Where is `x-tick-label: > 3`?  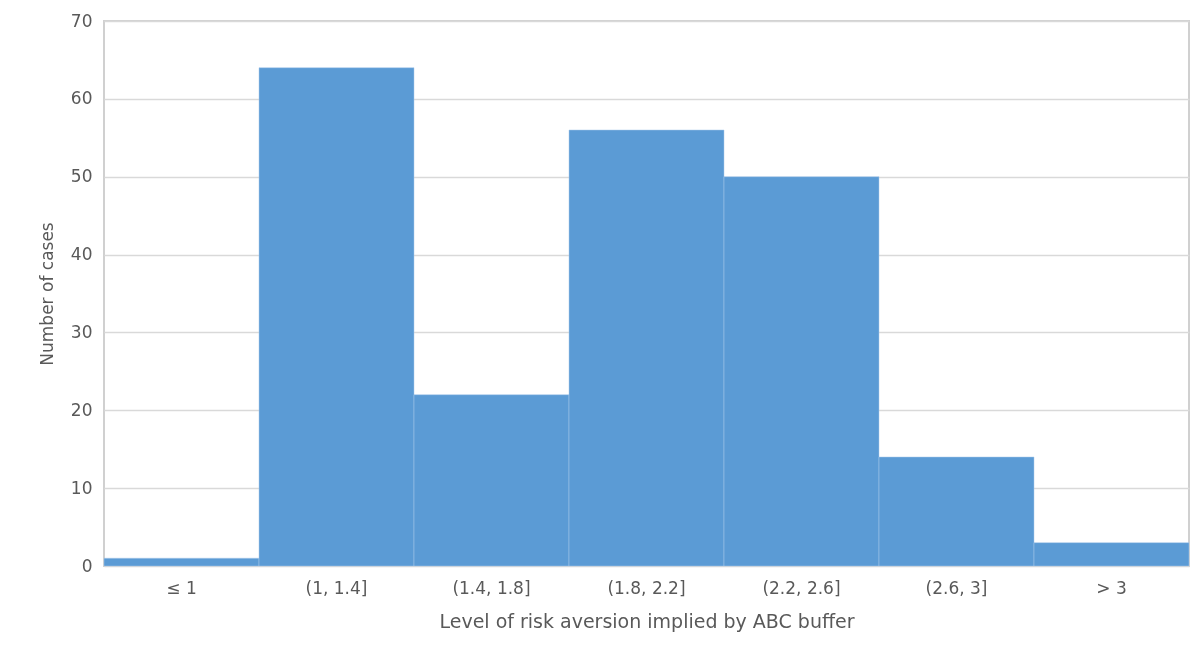 x-tick-label: > 3 is located at coordinates (1111, 587).